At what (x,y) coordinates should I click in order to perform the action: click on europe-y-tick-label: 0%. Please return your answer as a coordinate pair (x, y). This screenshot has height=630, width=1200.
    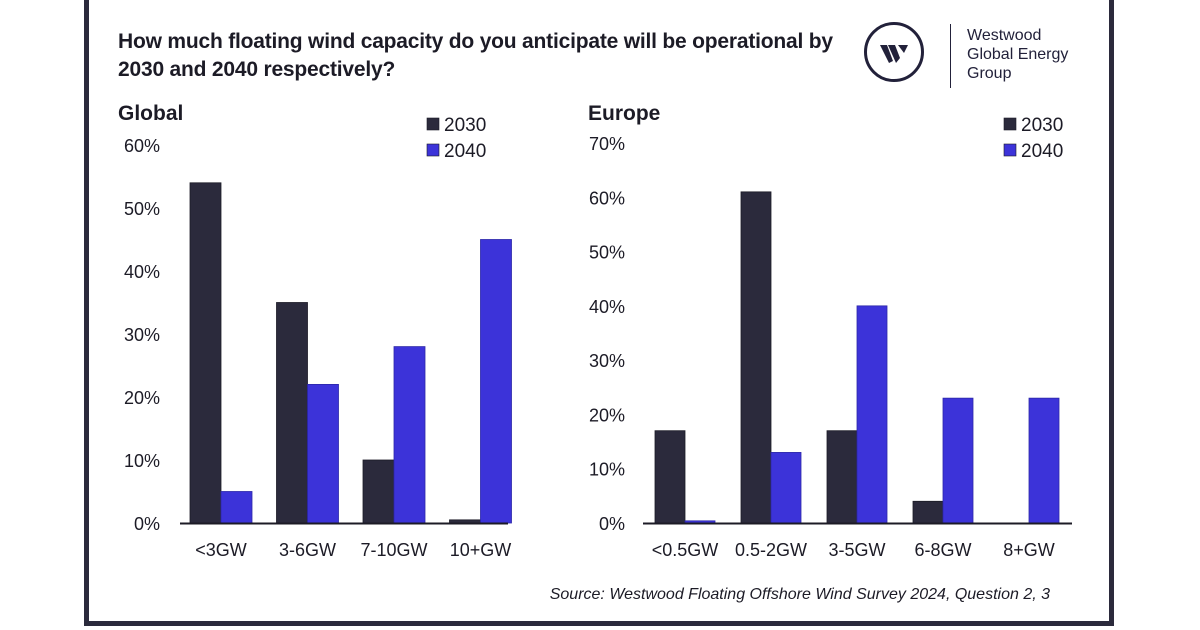
    Looking at the image, I should click on (612, 524).